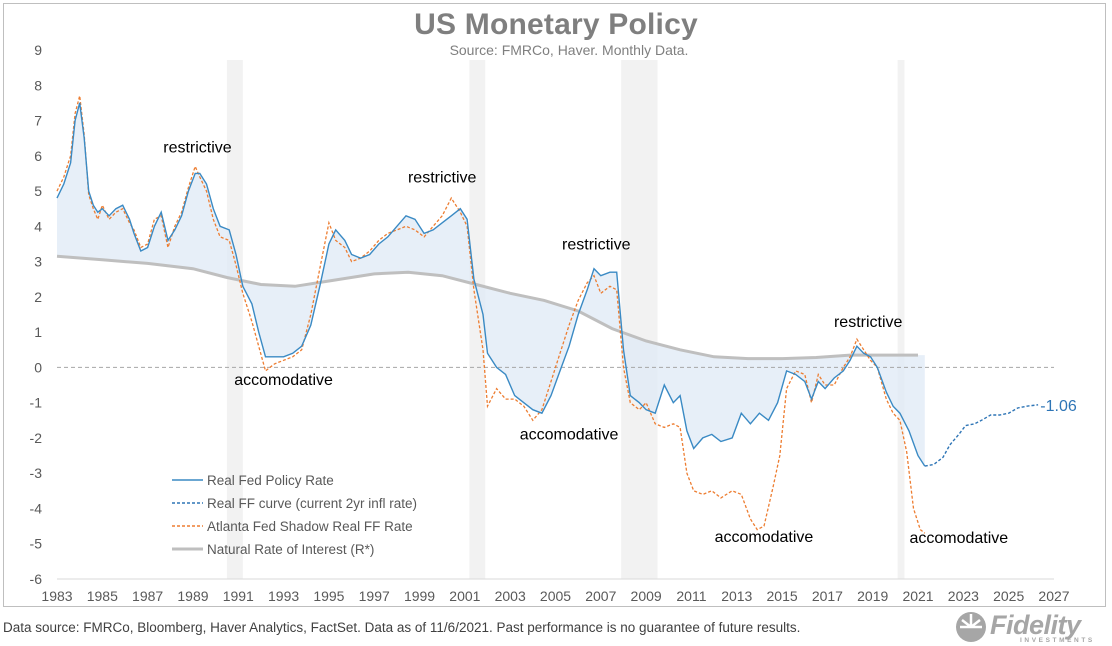  Describe the element at coordinates (419, 596) in the screenshot. I see `x-tick-label: 1999` at that location.